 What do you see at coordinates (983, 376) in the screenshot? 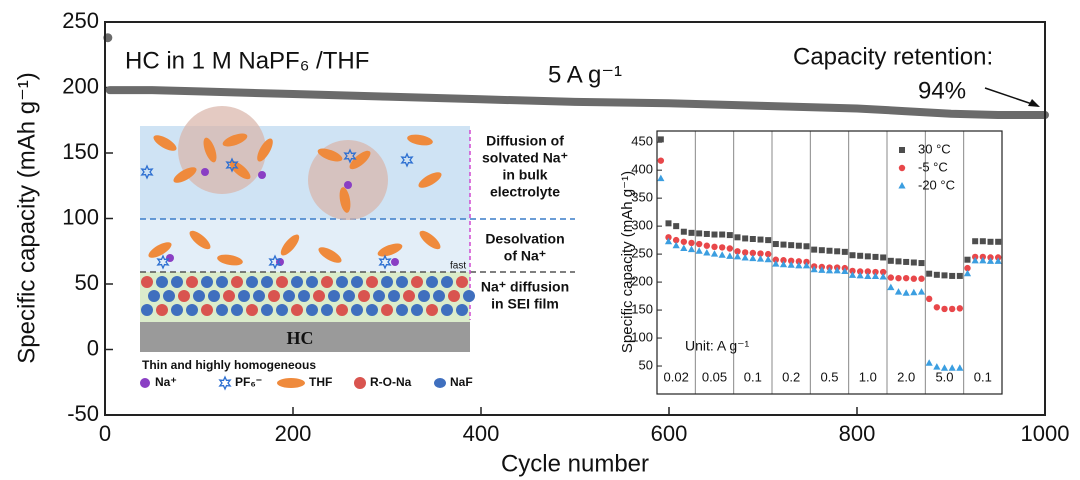
I see `segment-label: 0.1` at bounding box center [983, 376].